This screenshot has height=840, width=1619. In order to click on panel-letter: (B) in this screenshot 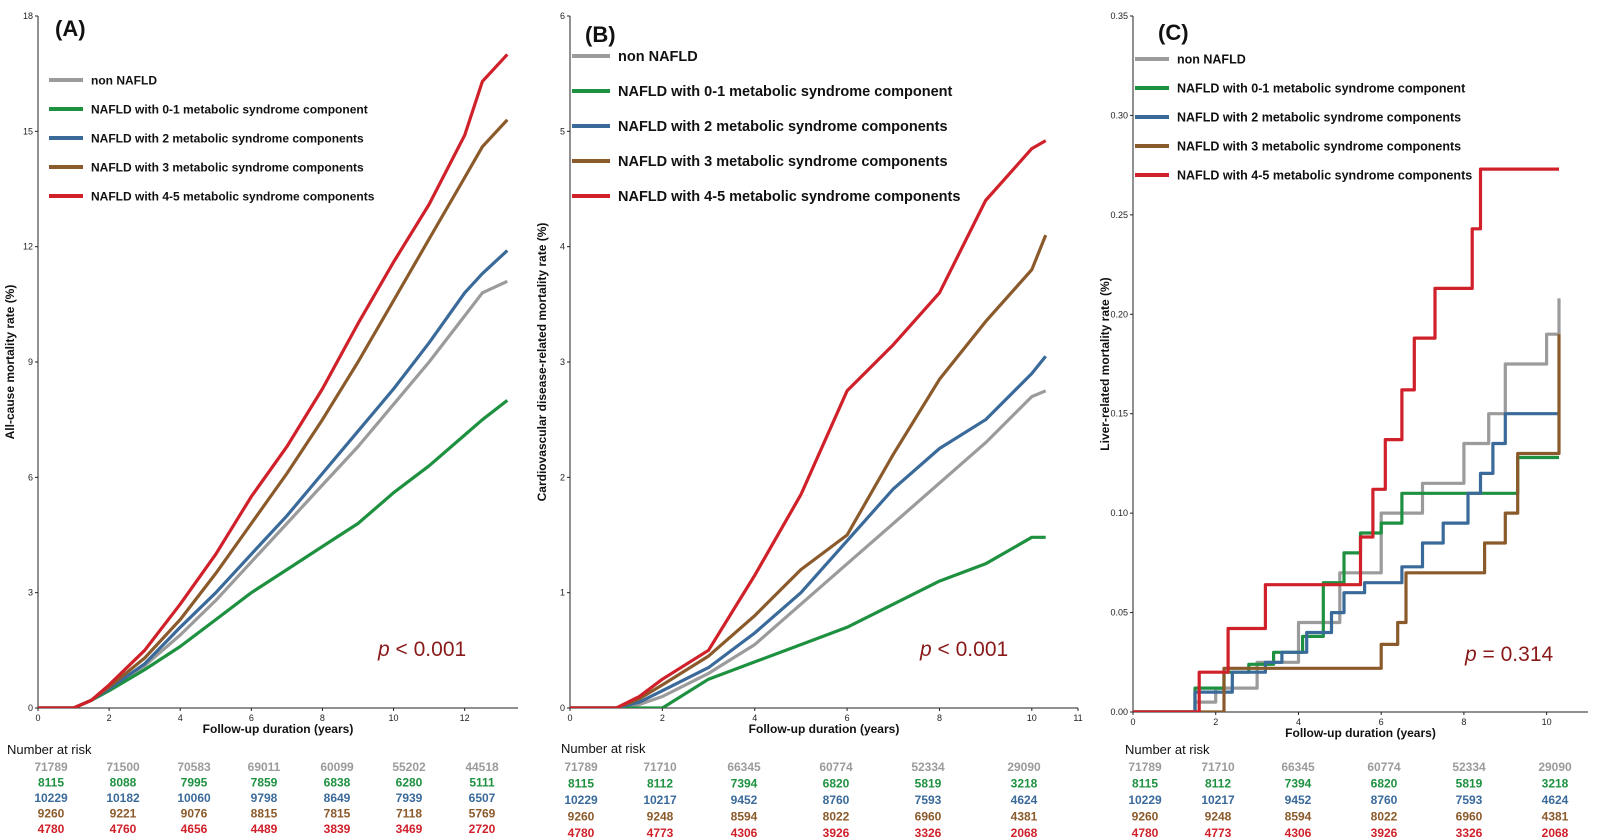, I will do `click(600, 34)`.